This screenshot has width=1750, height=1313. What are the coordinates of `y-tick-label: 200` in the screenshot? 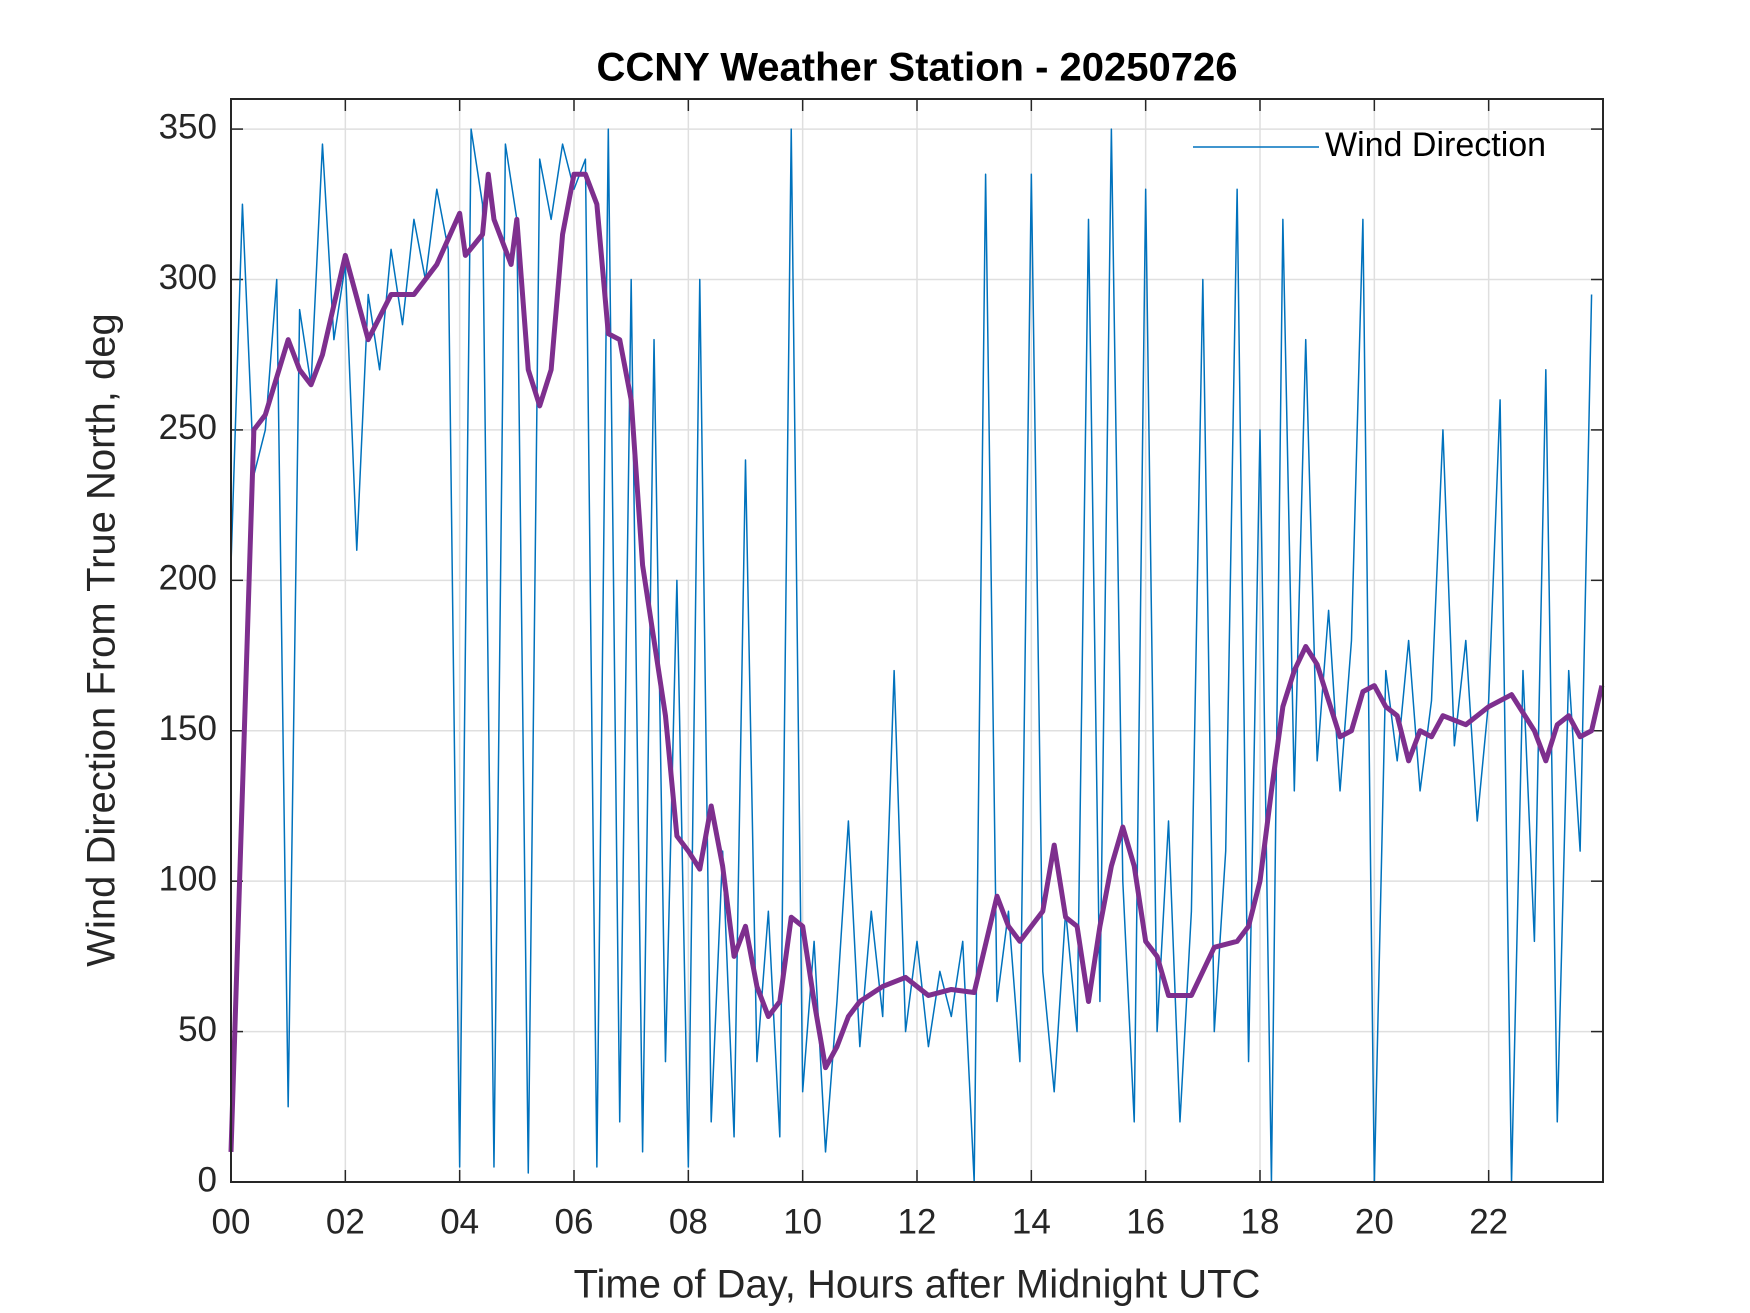 It's located at (188, 578).